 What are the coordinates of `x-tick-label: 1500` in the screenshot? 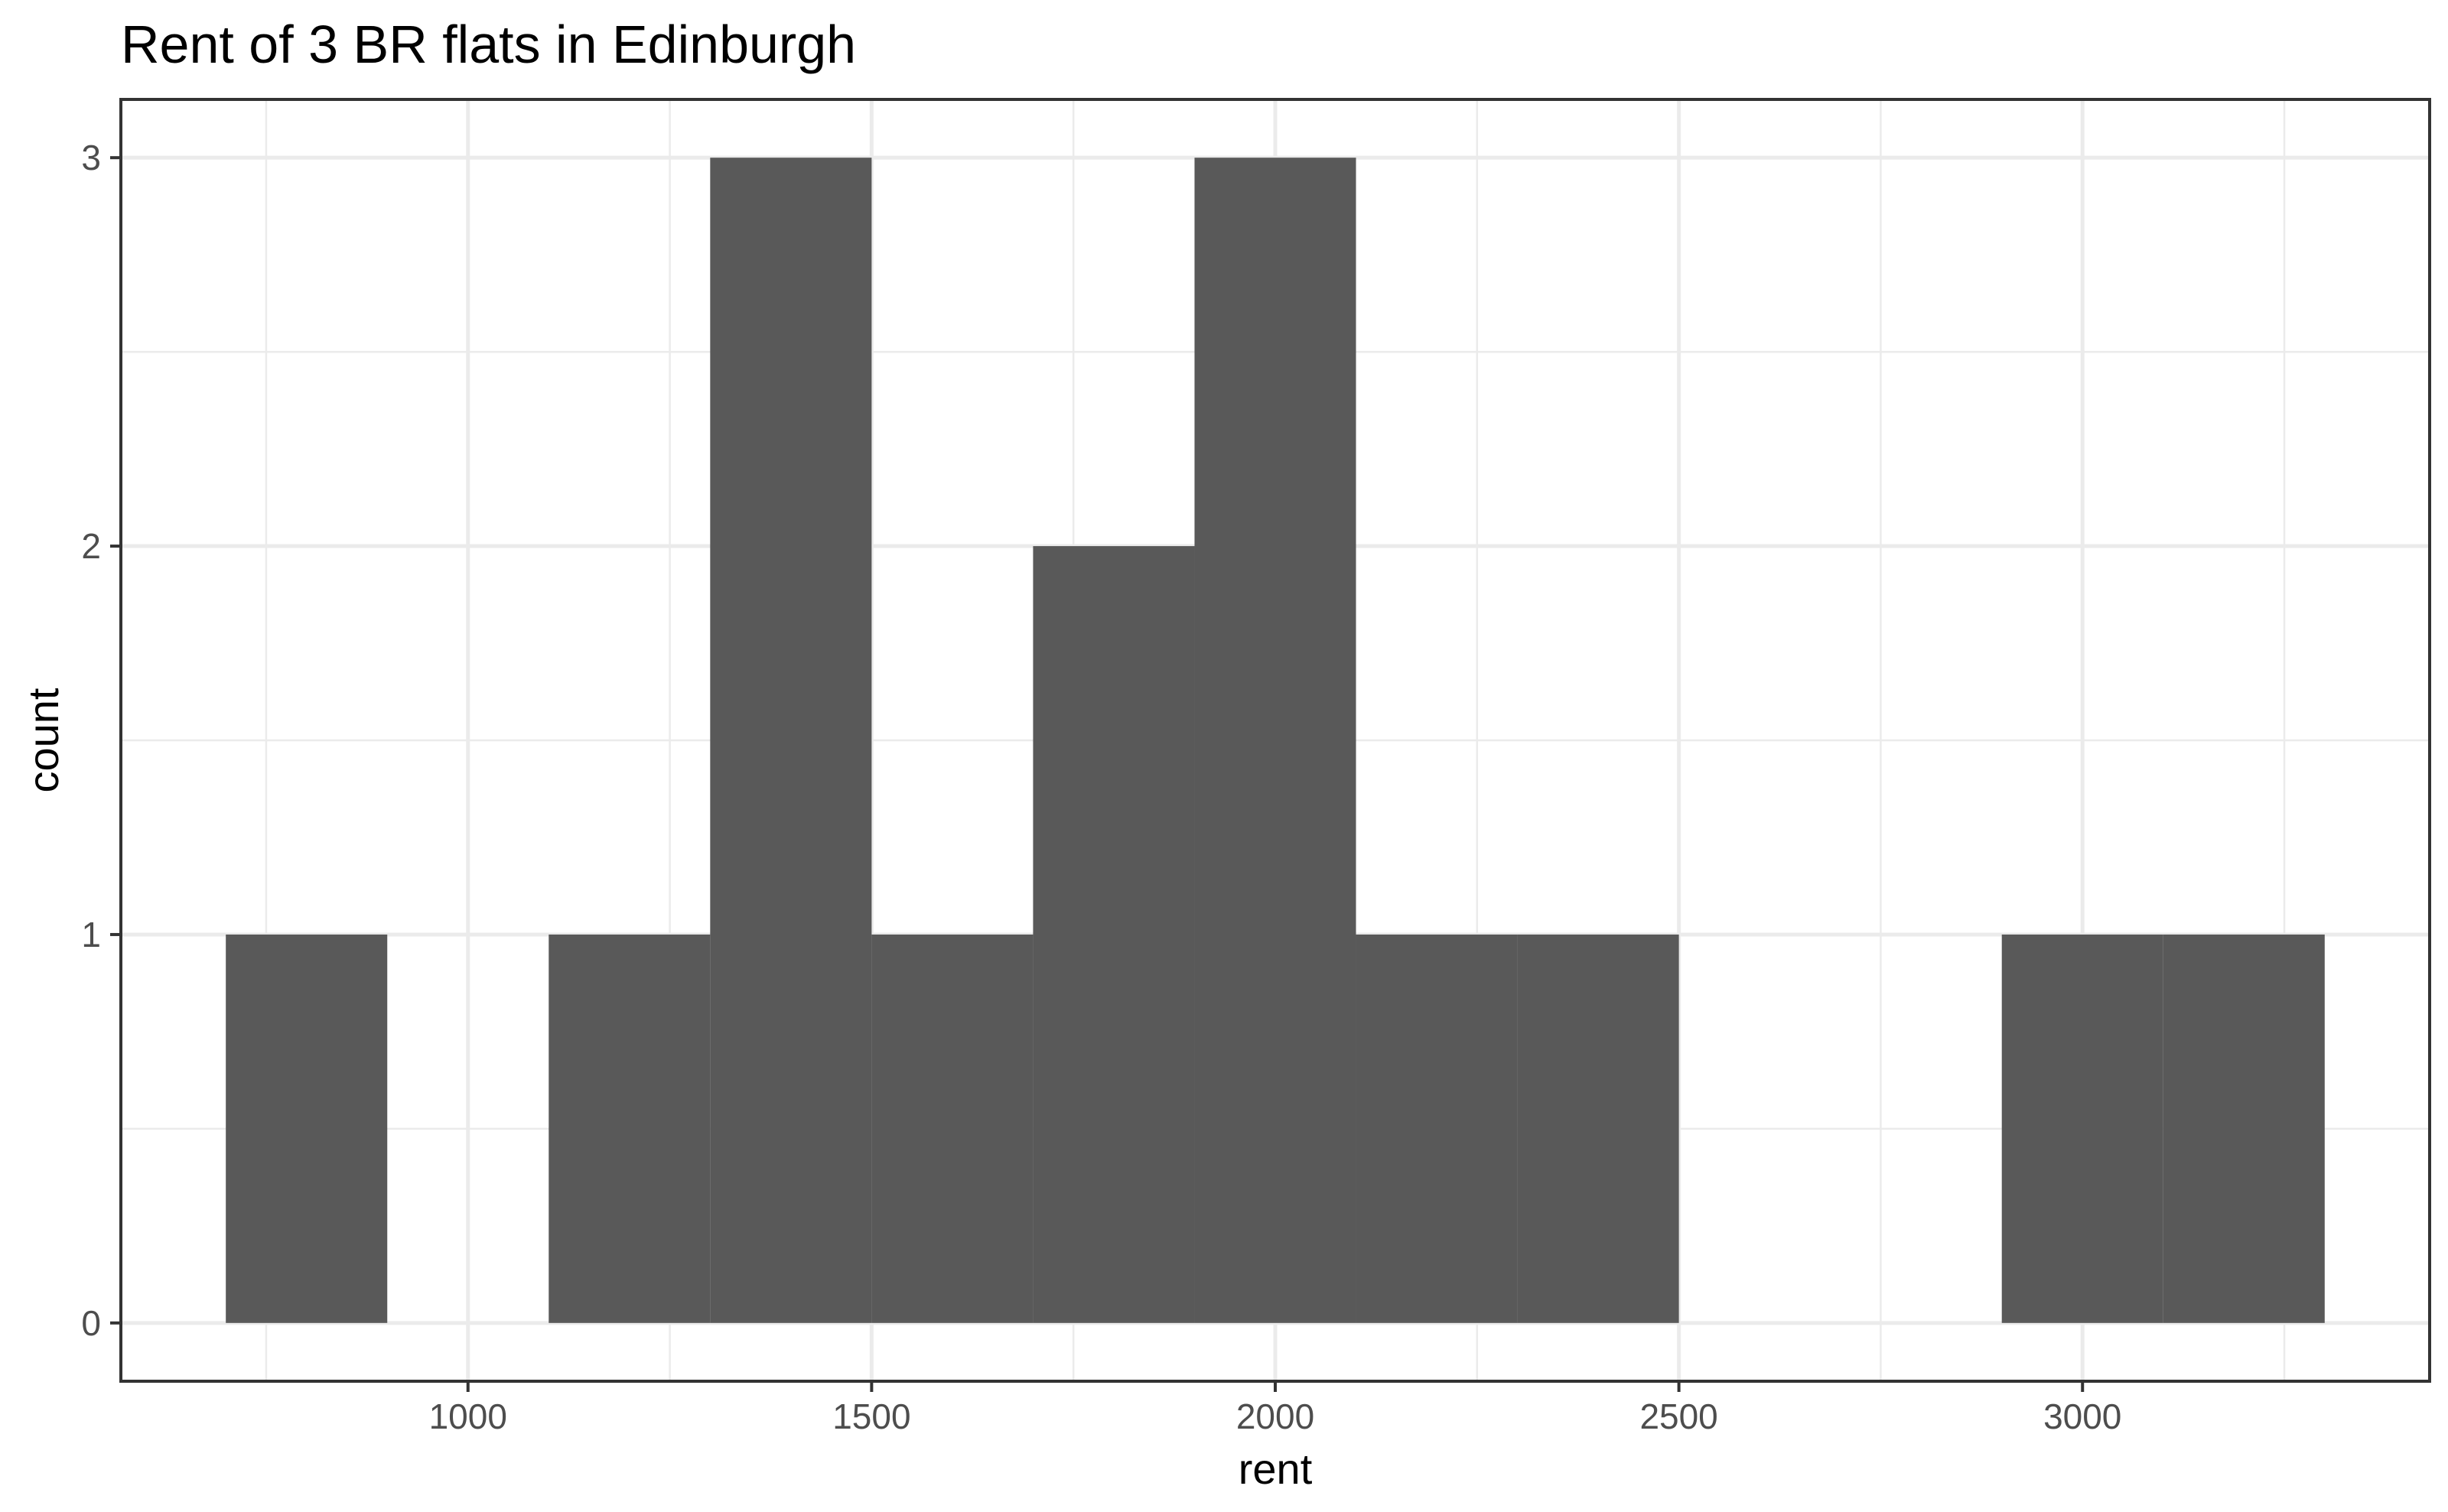 It's located at (871, 1416).